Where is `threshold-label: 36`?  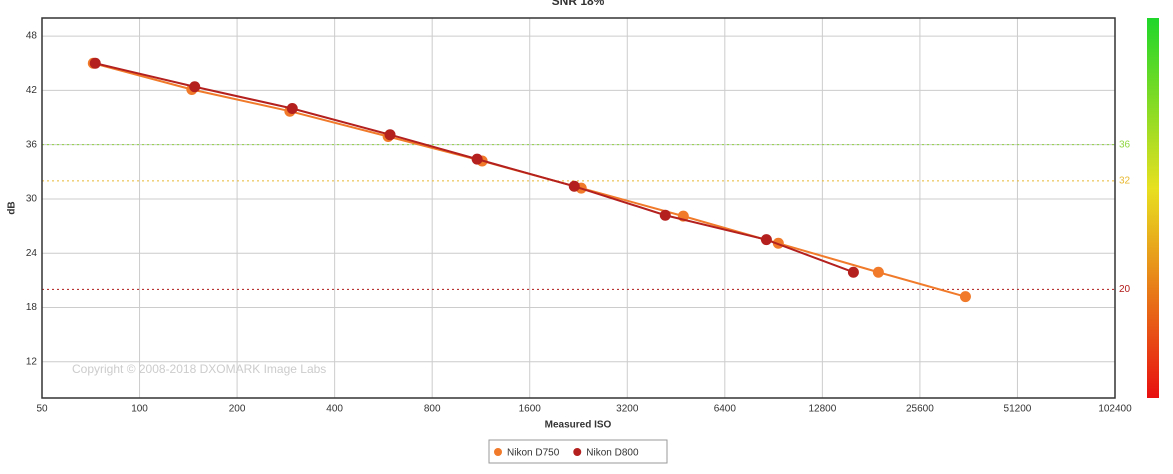 threshold-label: 36 is located at coordinates (1125, 144).